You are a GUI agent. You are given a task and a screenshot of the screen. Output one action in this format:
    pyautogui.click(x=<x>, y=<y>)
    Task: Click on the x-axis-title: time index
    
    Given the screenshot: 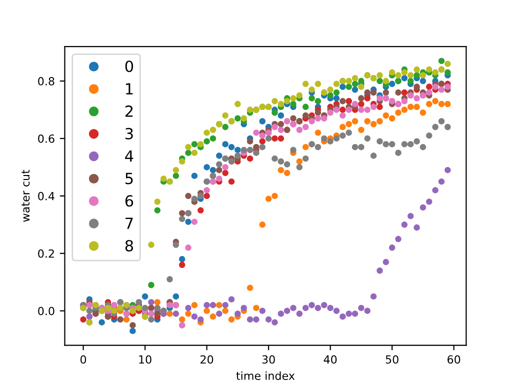 What is the action you would take?
    pyautogui.click(x=265, y=375)
    